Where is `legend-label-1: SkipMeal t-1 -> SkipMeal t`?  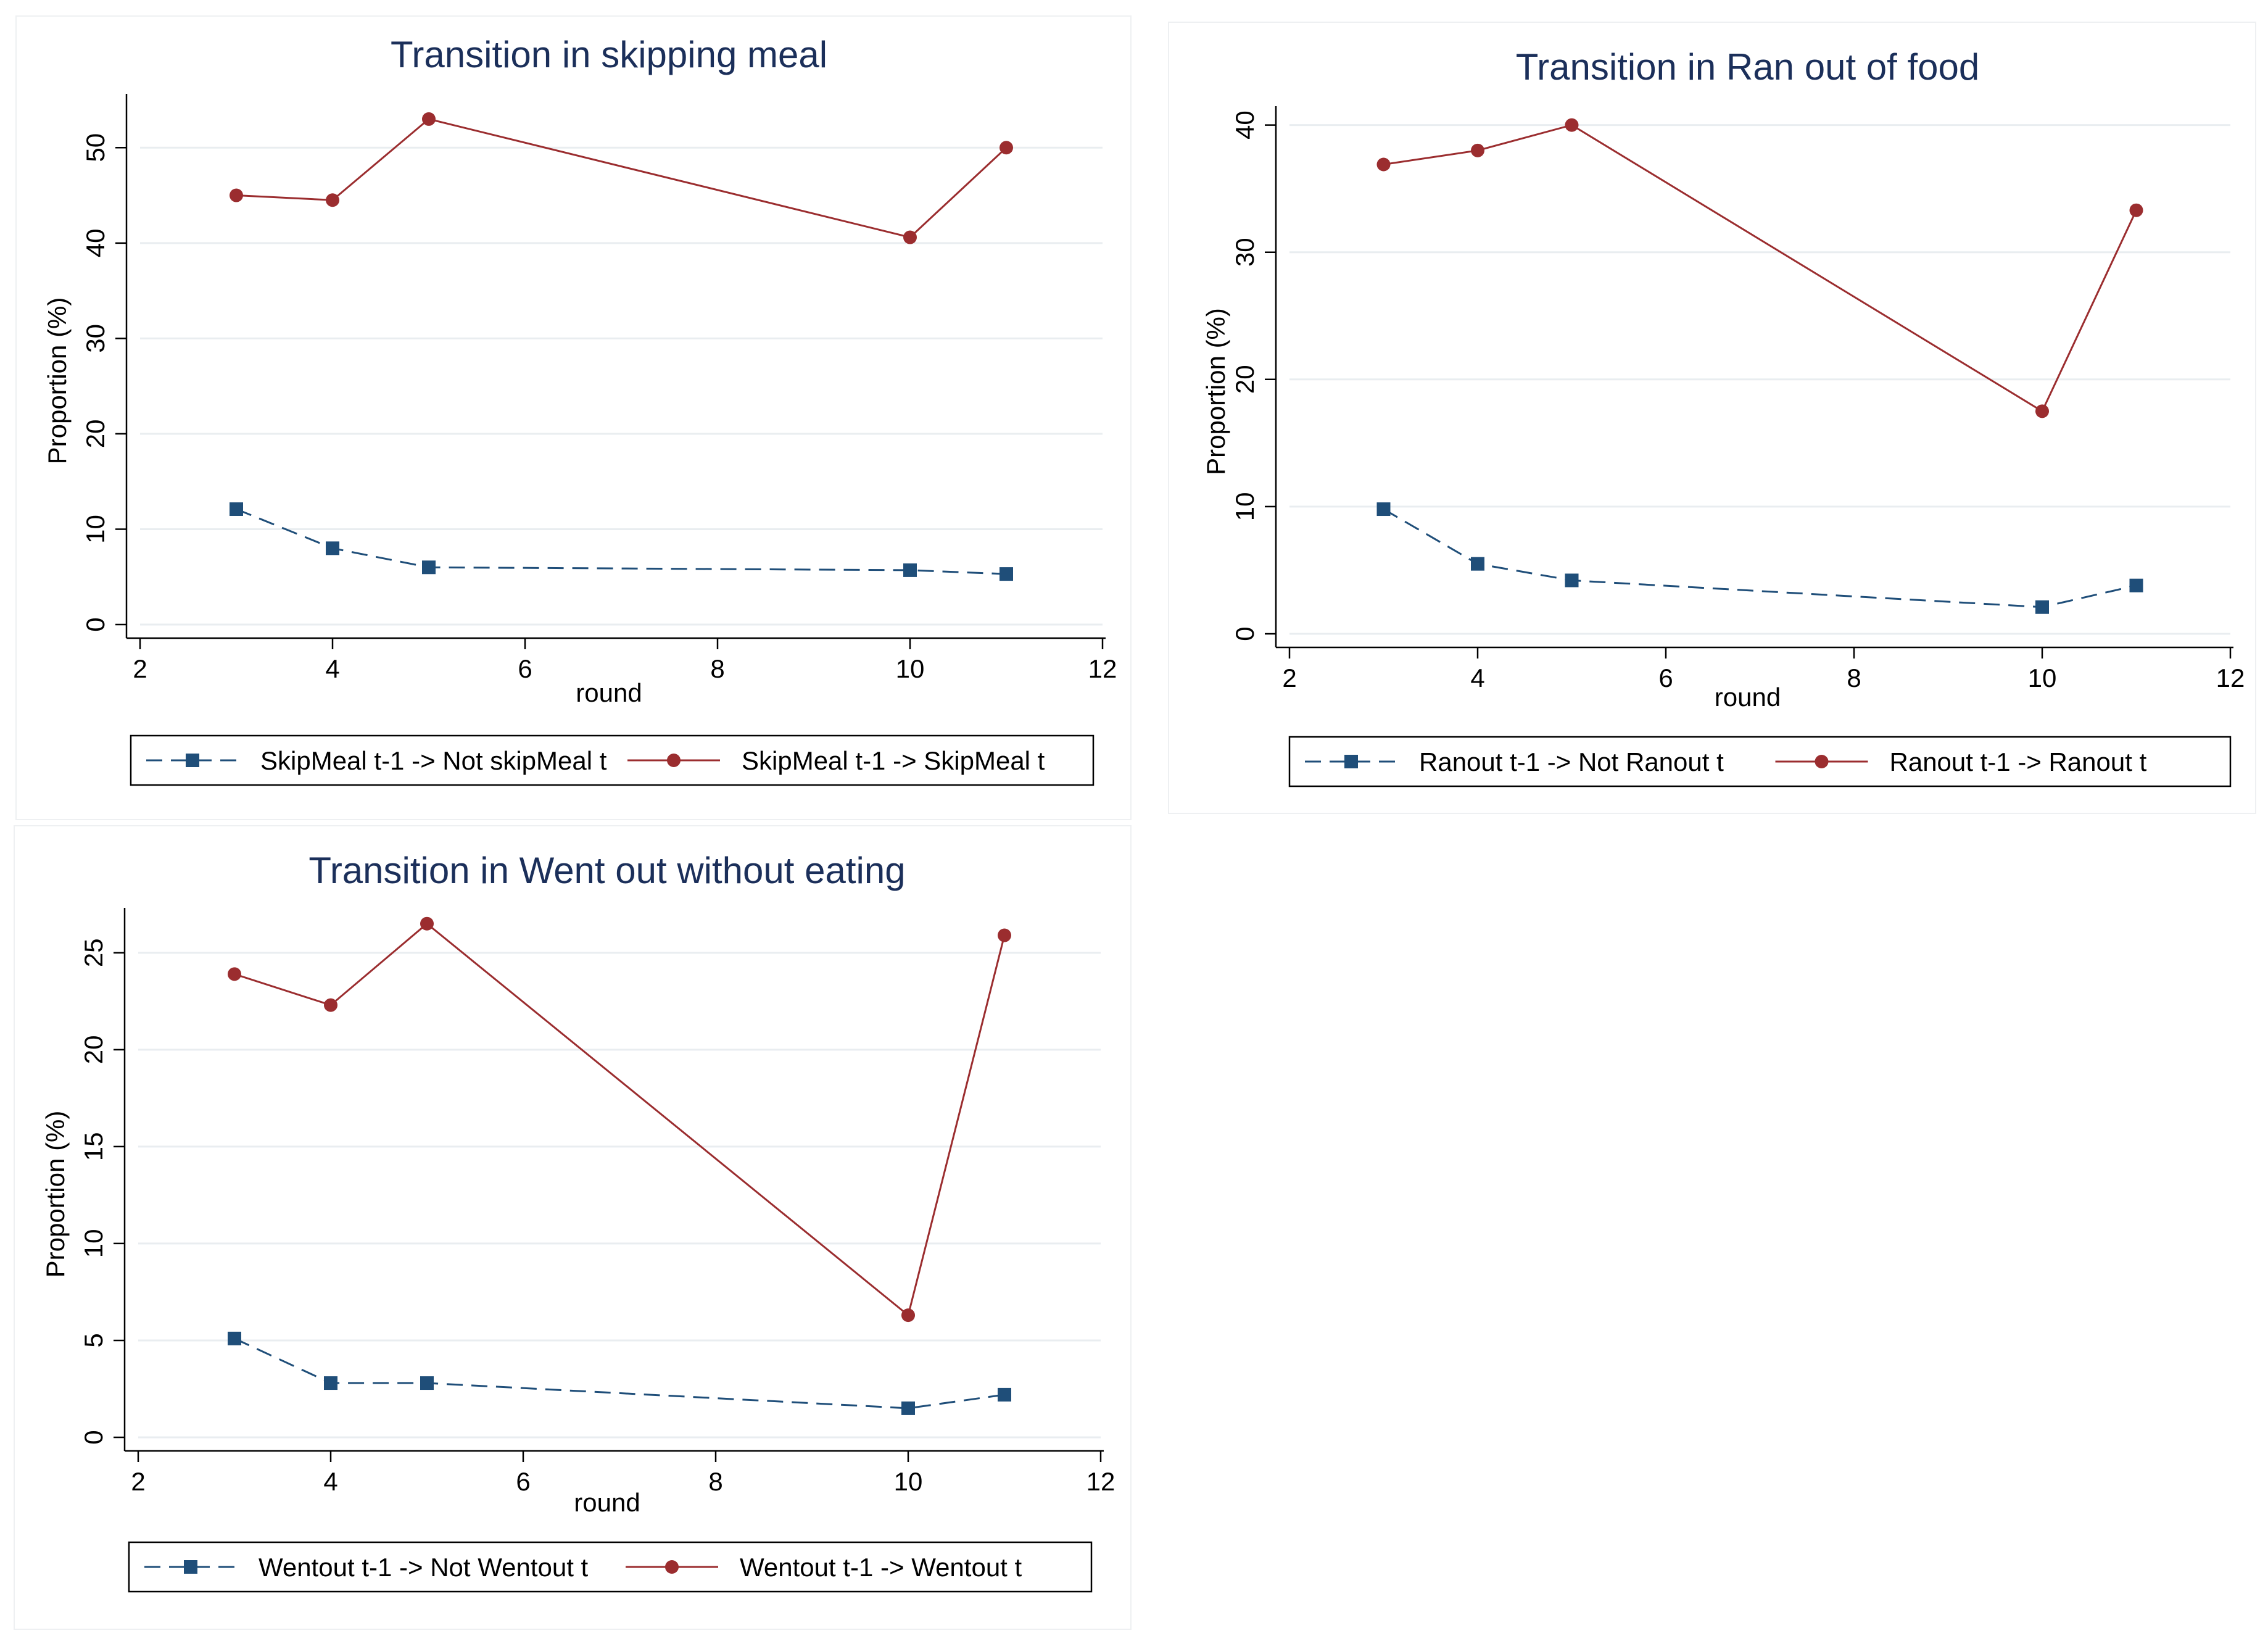
legend-label-1: SkipMeal t-1 -> SkipMeal t is located at coordinates (893, 760).